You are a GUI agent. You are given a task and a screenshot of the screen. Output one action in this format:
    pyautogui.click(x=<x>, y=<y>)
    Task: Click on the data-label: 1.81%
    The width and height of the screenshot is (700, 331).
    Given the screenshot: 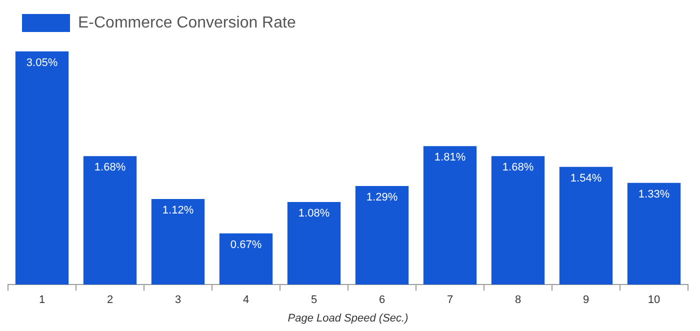 What is the action you would take?
    pyautogui.click(x=450, y=158)
    